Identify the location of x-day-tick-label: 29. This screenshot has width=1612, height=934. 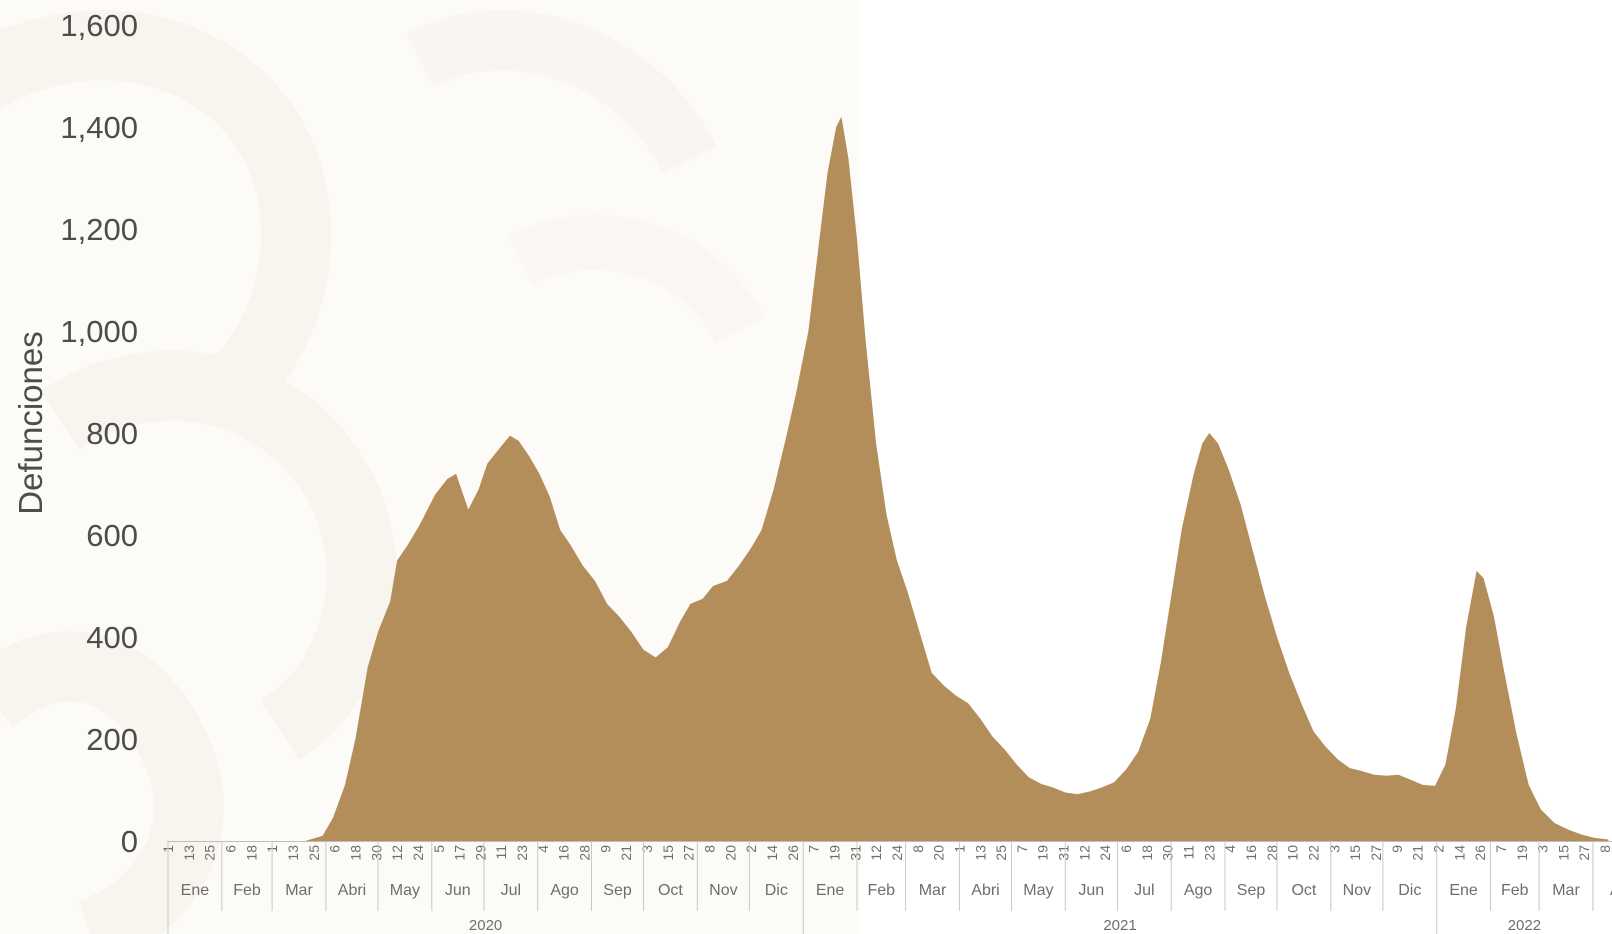
(480, 853).